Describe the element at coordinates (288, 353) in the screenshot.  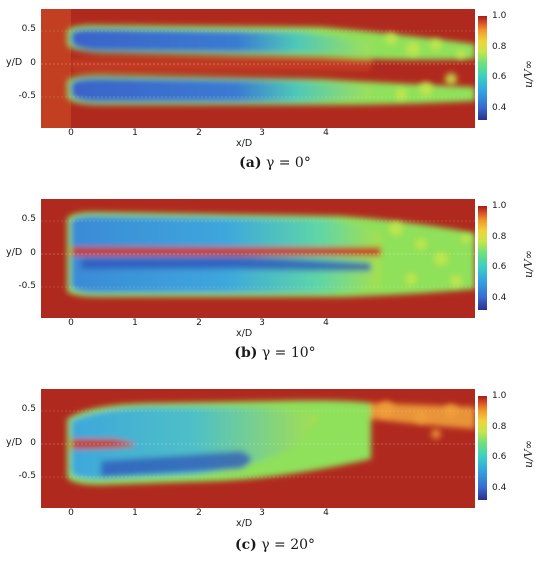
I see `caption-text: γ = 10°` at that location.